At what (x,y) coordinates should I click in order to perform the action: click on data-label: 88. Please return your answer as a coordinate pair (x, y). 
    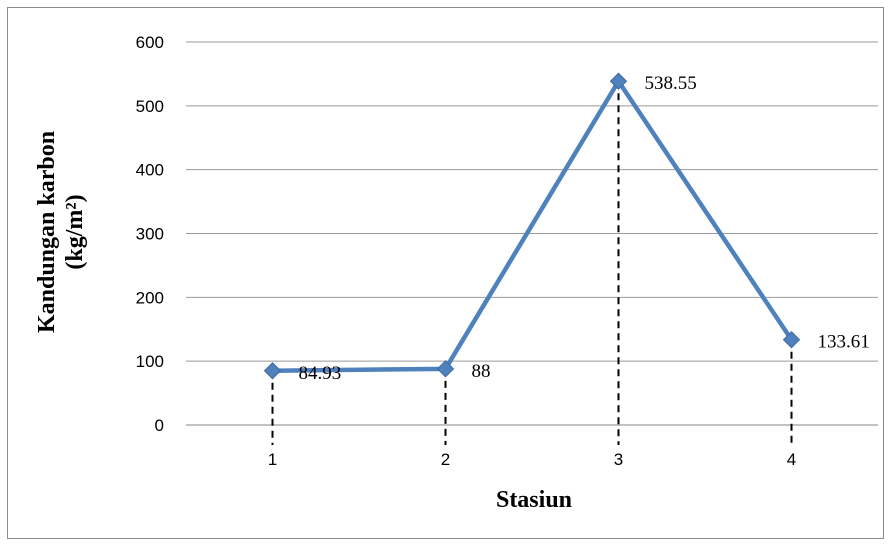
    Looking at the image, I should click on (481, 371).